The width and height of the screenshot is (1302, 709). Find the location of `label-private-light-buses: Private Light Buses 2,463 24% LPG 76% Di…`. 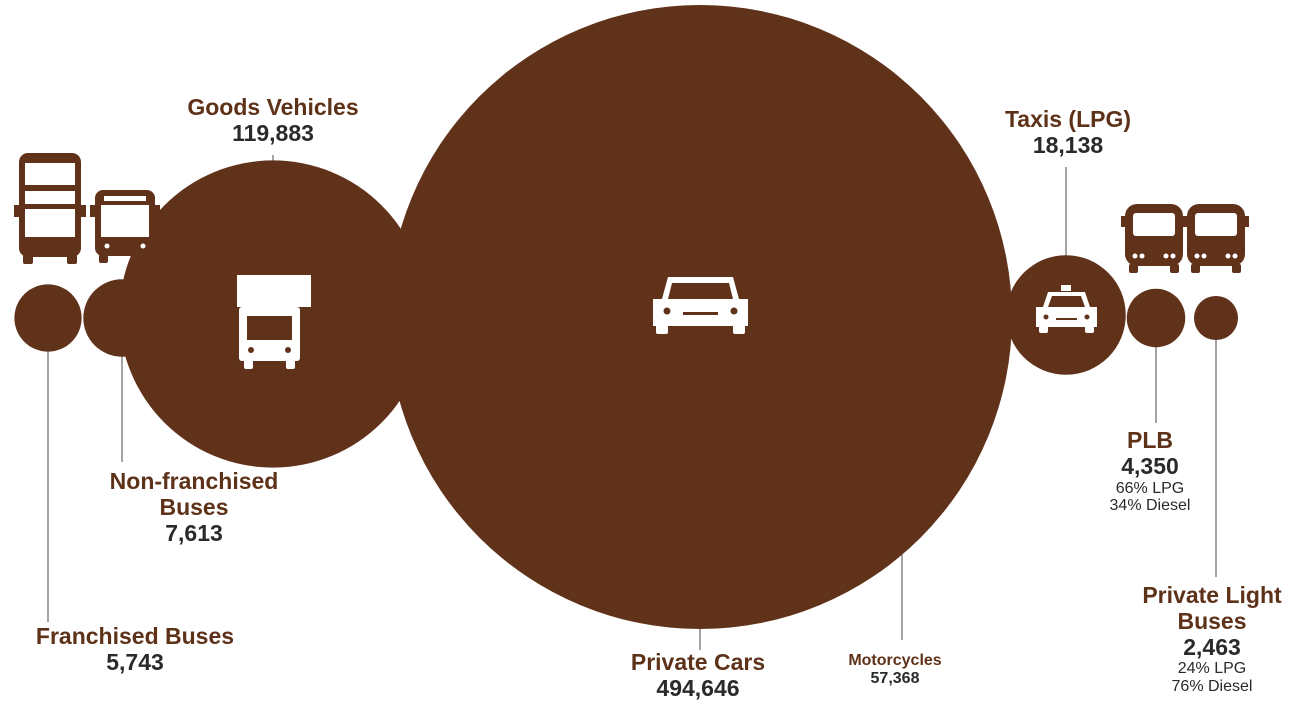

label-private-light-buses: Private Light Buses 2,463 24% LPG 76% Di… is located at coordinates (1212, 639).